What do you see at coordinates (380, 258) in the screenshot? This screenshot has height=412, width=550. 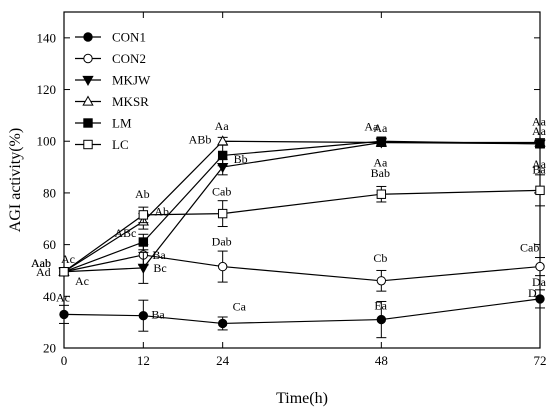 I see `significance-label: Cb` at bounding box center [380, 258].